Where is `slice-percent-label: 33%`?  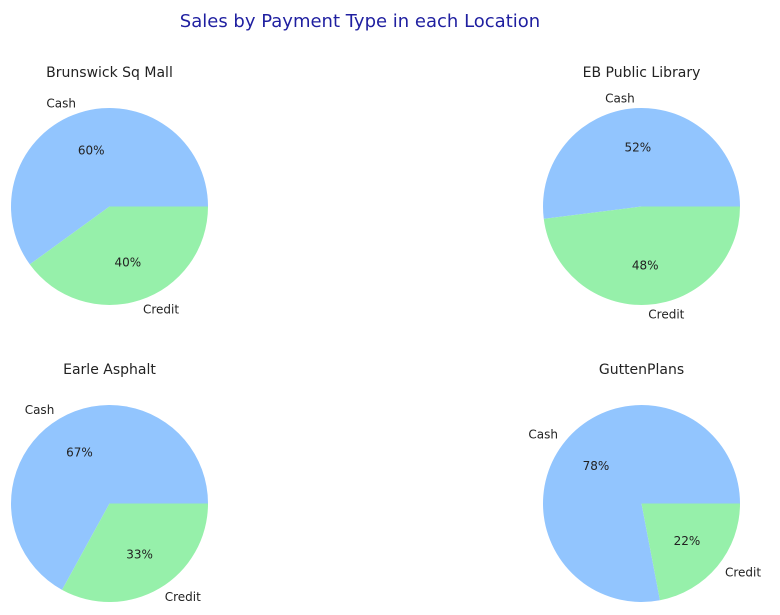 slice-percent-label: 33% is located at coordinates (139, 554).